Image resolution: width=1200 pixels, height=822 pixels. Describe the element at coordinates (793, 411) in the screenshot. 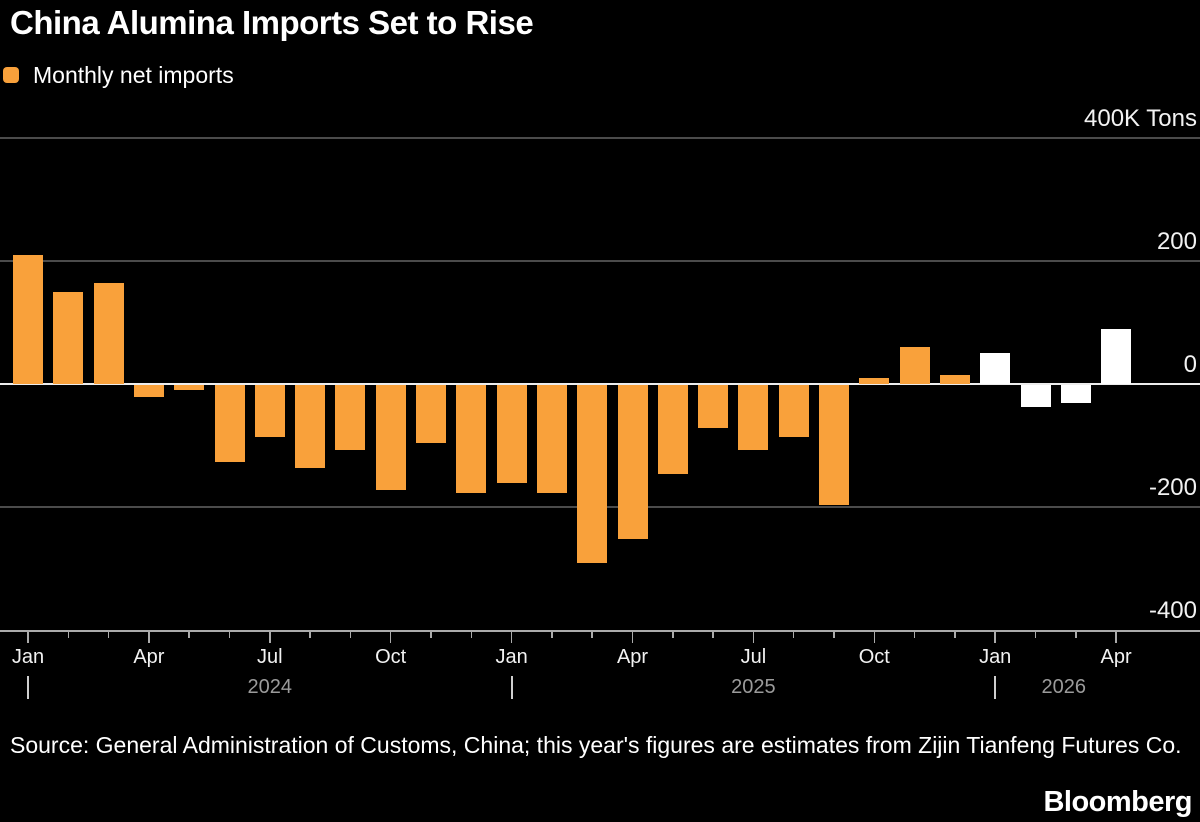

I see `bar-Aug-2025` at that location.